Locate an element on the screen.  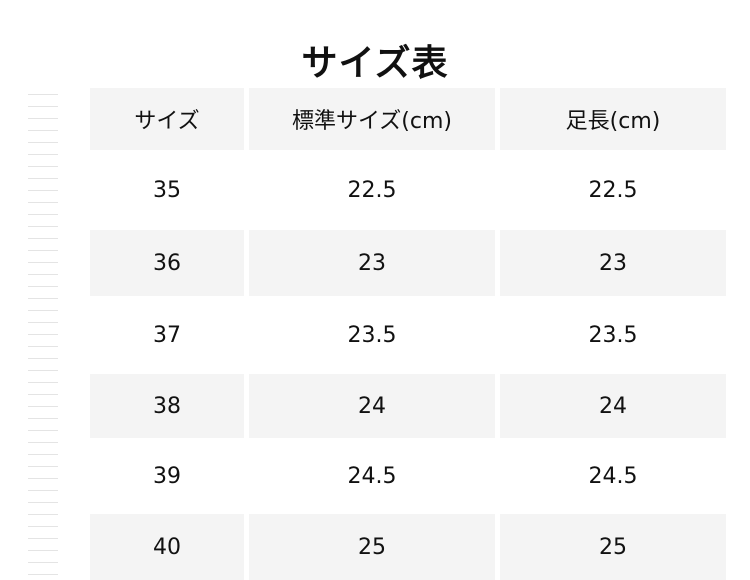
column-header: 足長(cm) is located at coordinates (613, 119).